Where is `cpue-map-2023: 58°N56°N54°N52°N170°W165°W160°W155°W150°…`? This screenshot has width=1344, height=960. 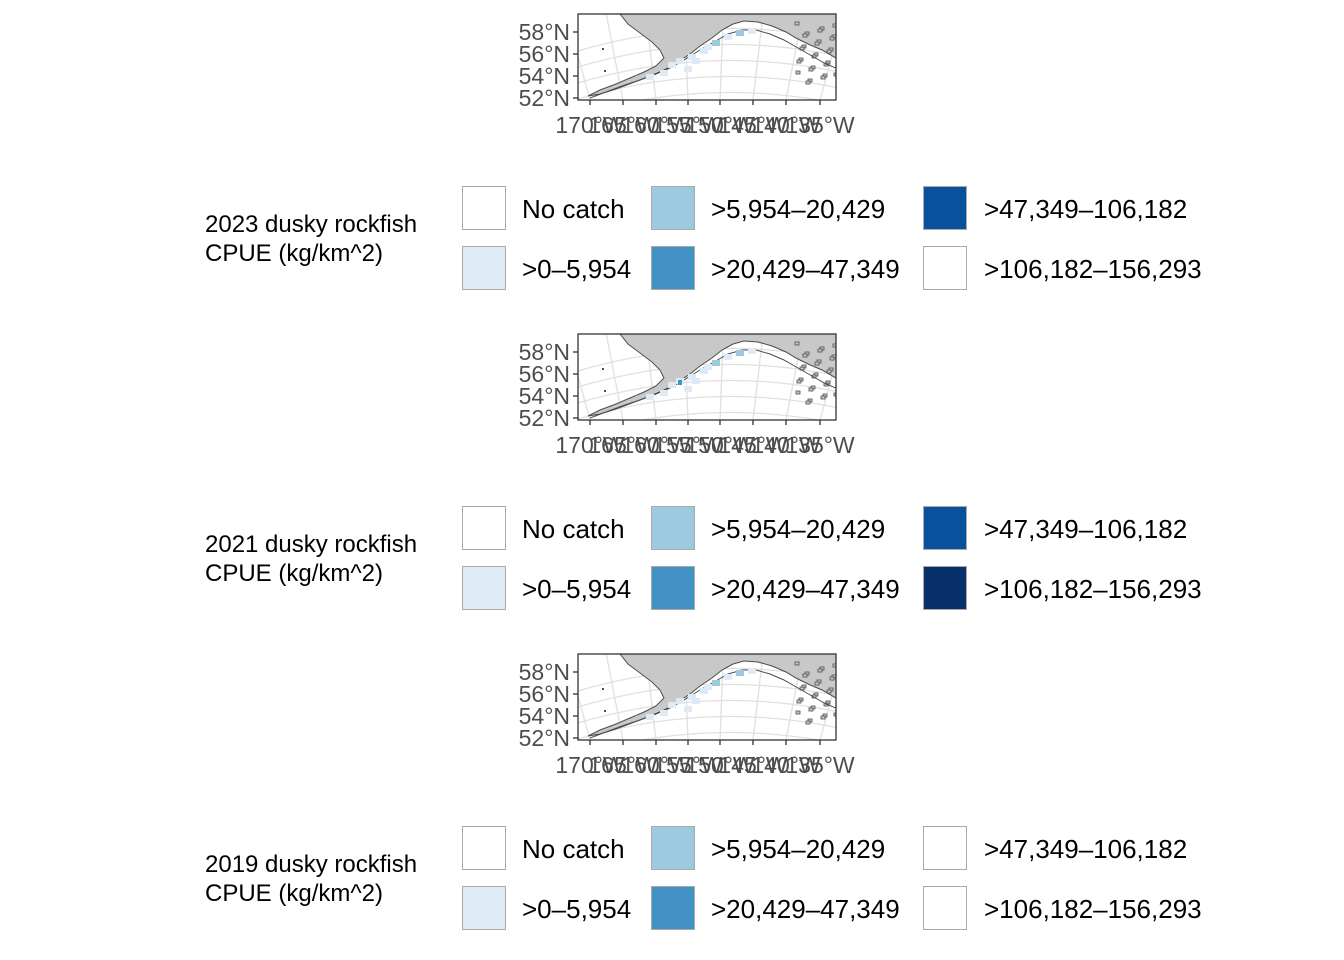 cpue-map-2023: 58°N56°N54°N52°N170°W165°W160°W155°W150°… is located at coordinates (687, 75).